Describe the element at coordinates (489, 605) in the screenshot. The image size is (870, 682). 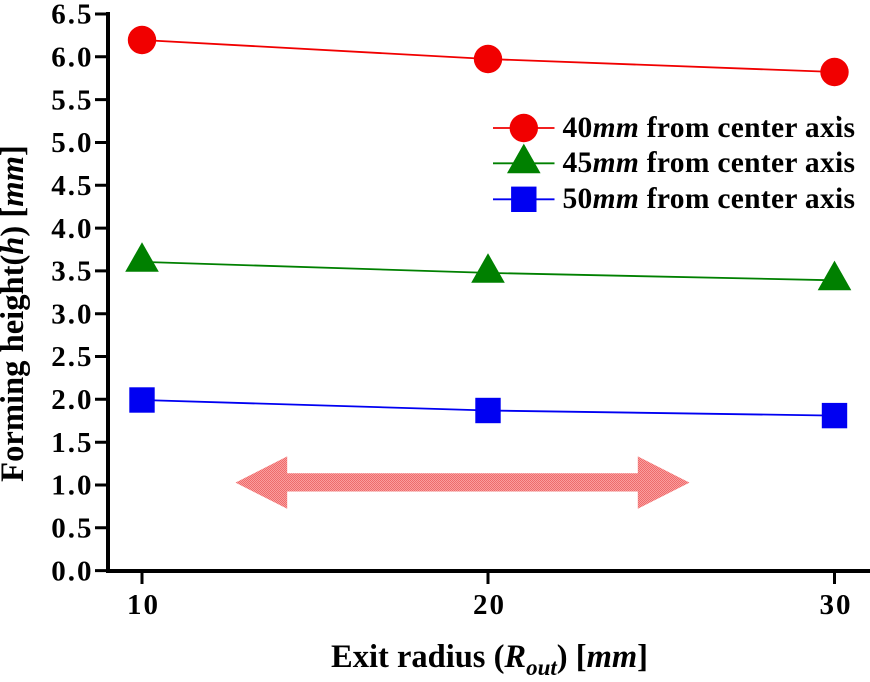
I see `svg-text: 20` at that location.